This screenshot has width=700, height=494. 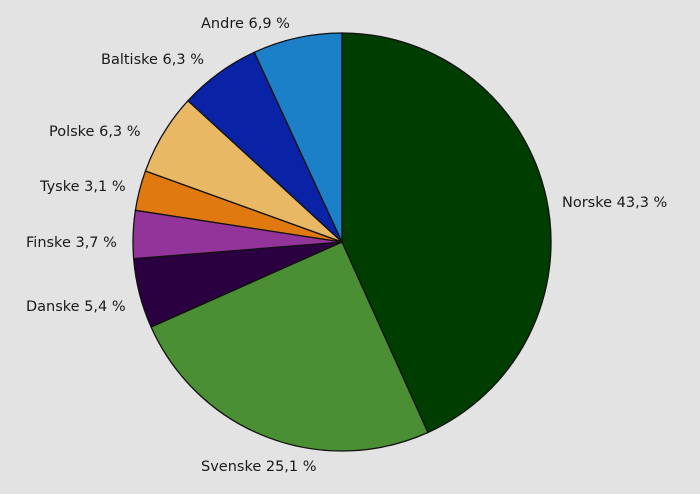 I want to click on pie-slice-andre, so click(x=298, y=137).